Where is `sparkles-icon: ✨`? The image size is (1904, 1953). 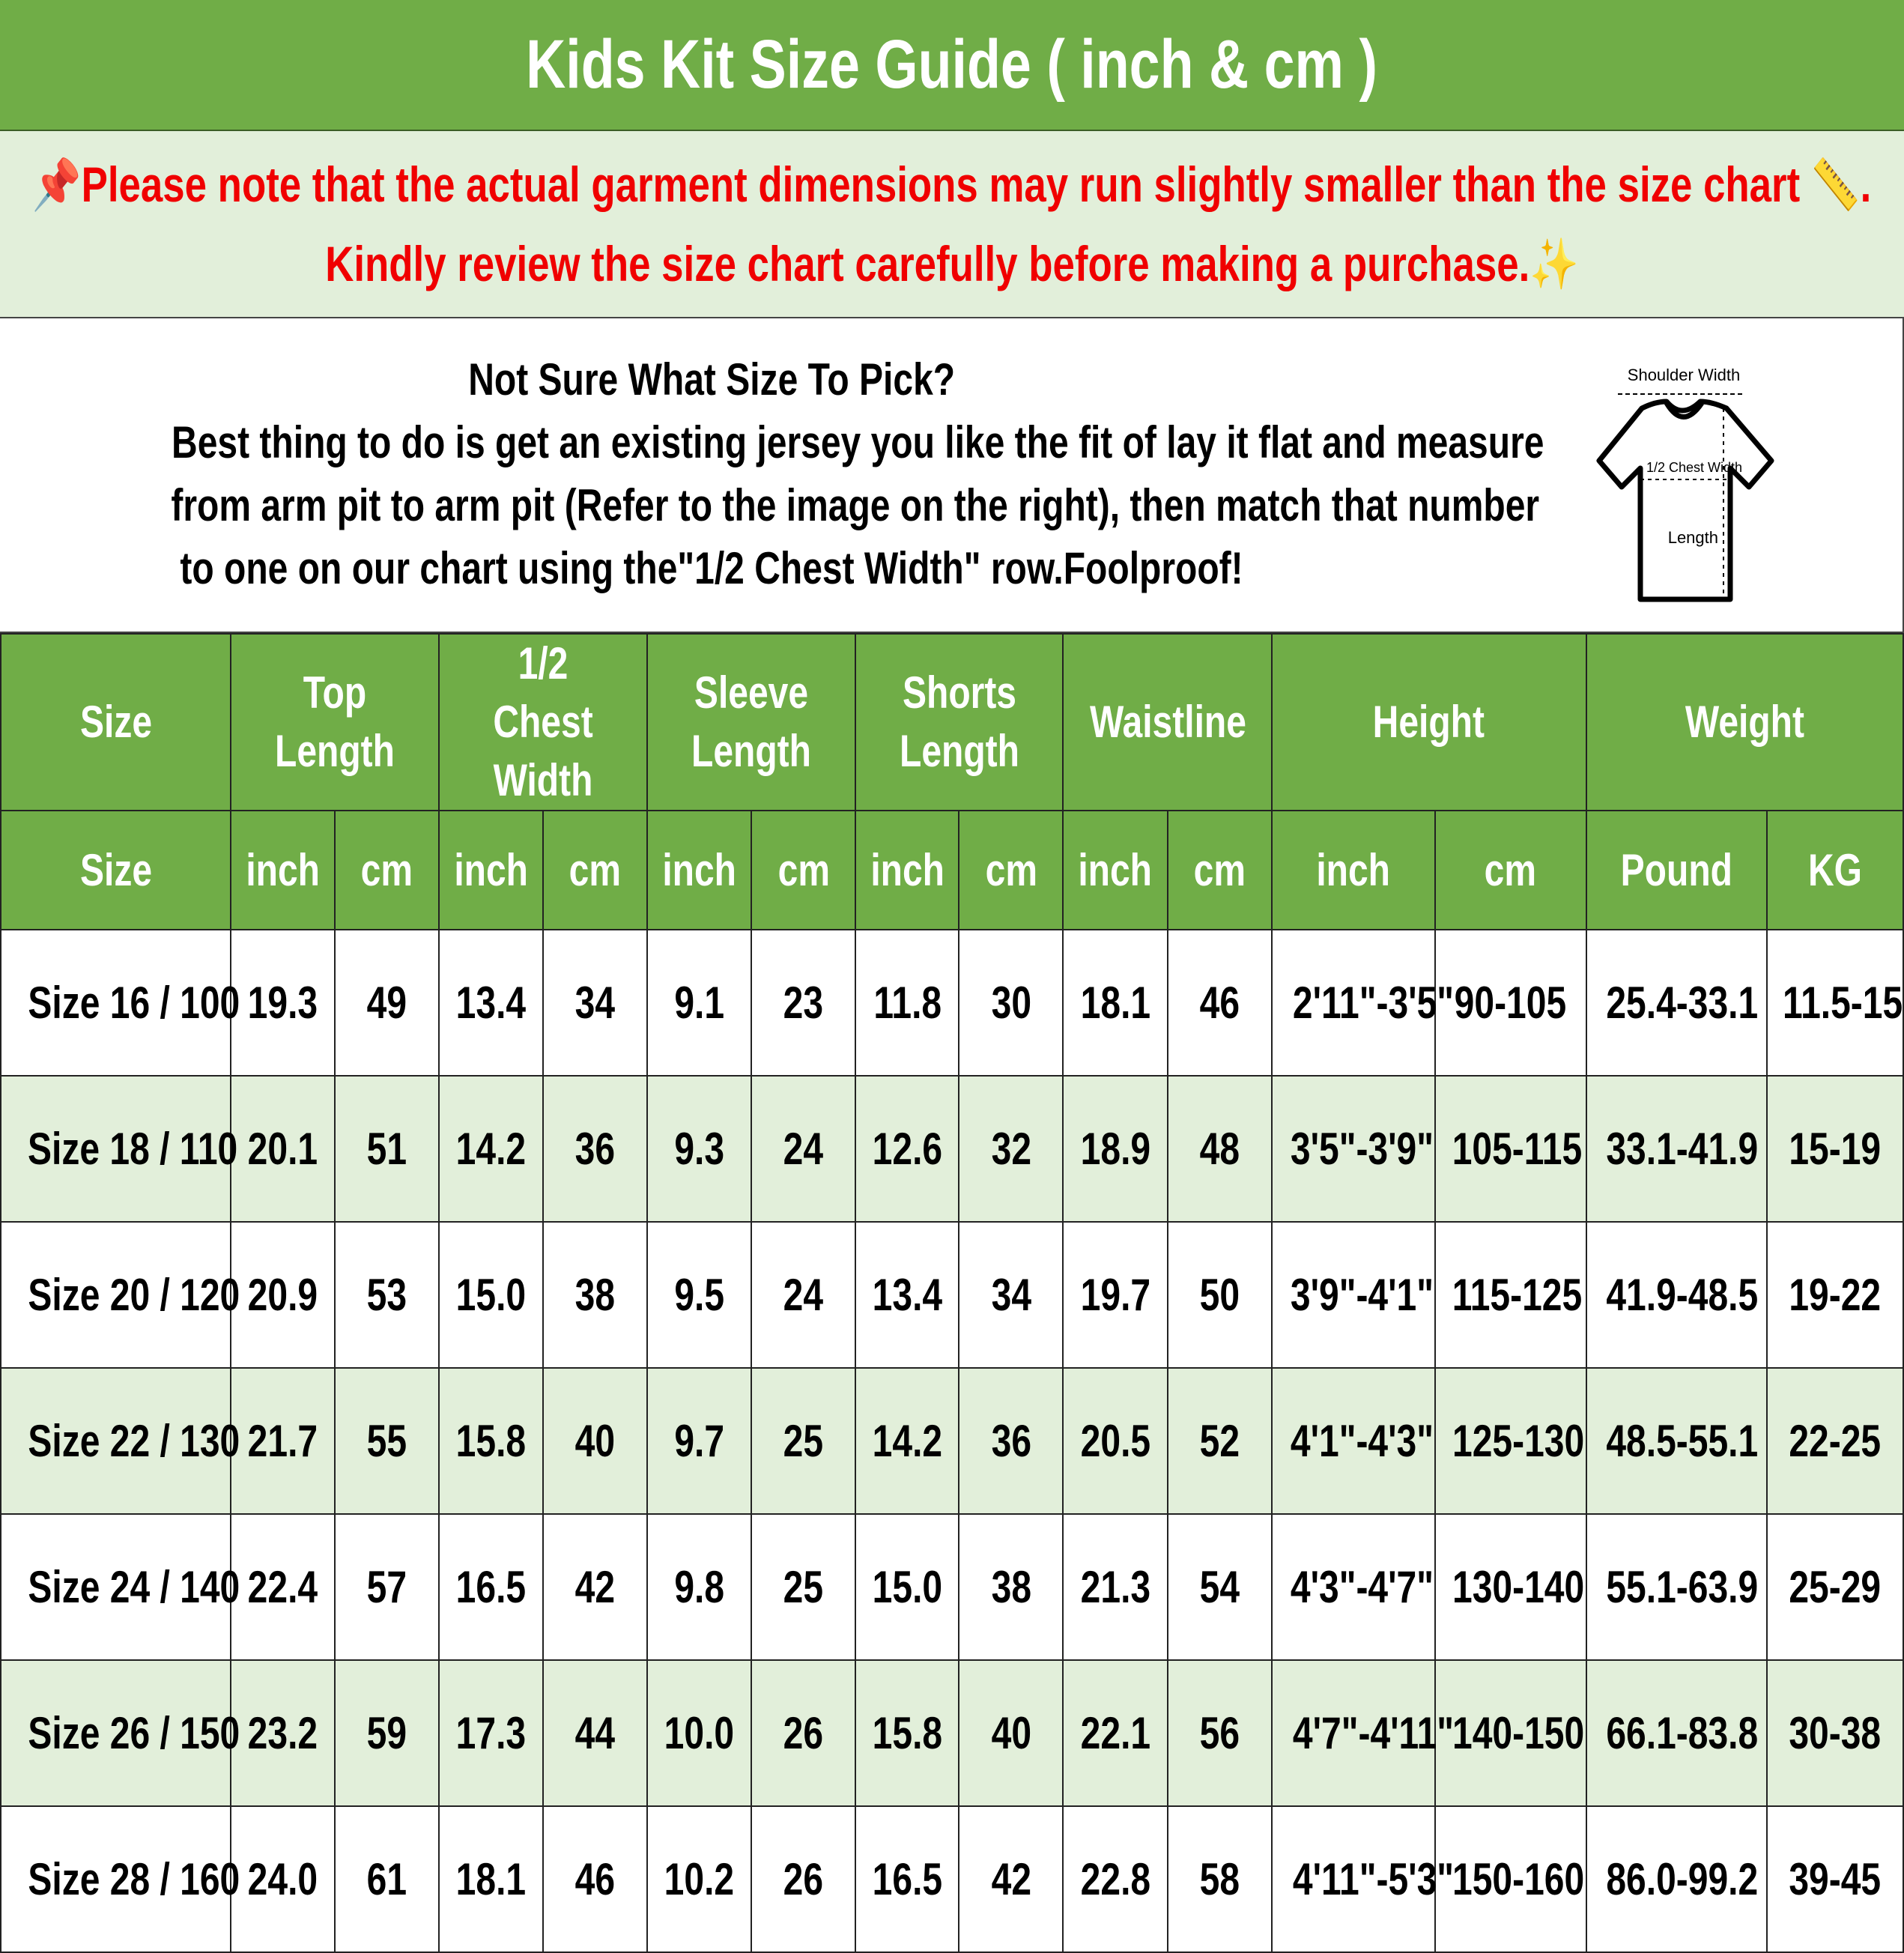 sparkles-icon: ✨ is located at coordinates (1554, 263).